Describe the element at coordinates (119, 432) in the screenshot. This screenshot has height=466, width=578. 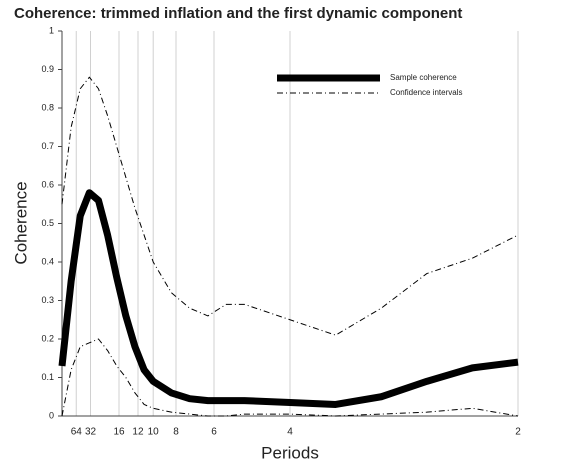
I see `x-tick-label: 16` at that location.